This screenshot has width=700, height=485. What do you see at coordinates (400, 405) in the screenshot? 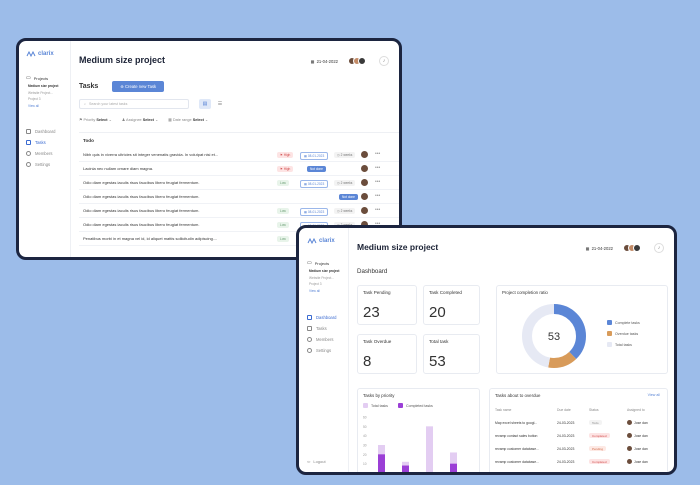
I see `legend-swatch` at bounding box center [400, 405].